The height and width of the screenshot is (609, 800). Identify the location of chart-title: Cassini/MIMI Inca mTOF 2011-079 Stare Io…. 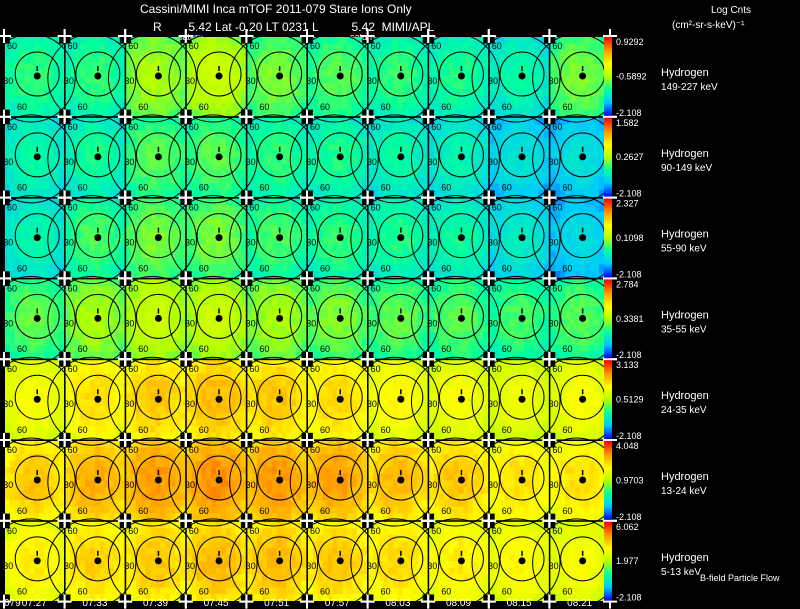
(276, 9).